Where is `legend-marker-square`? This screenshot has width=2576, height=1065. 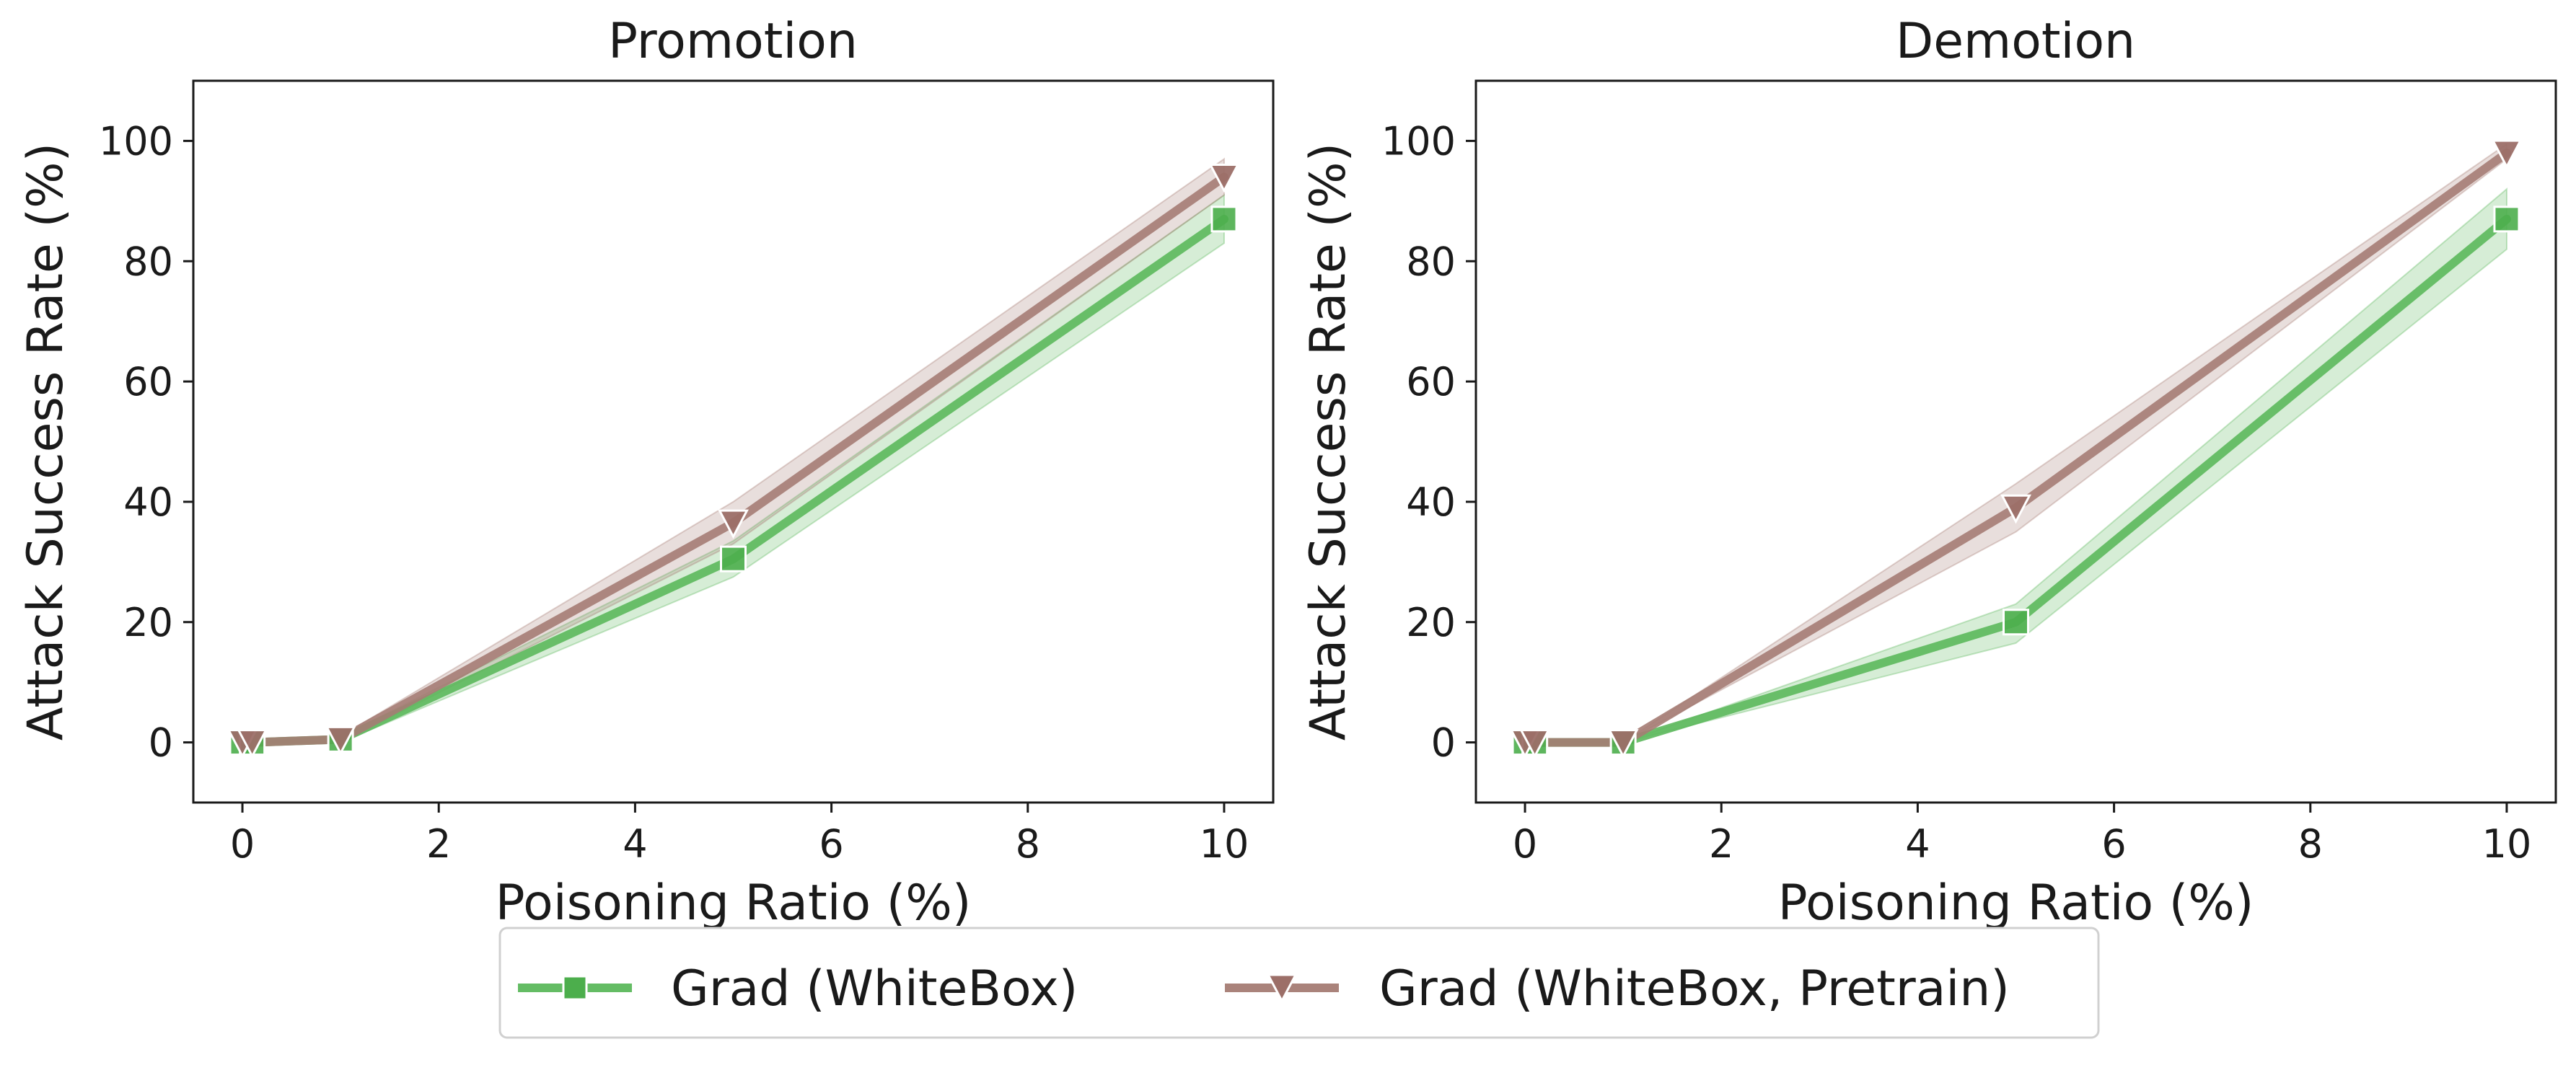
legend-marker-square is located at coordinates (575, 988).